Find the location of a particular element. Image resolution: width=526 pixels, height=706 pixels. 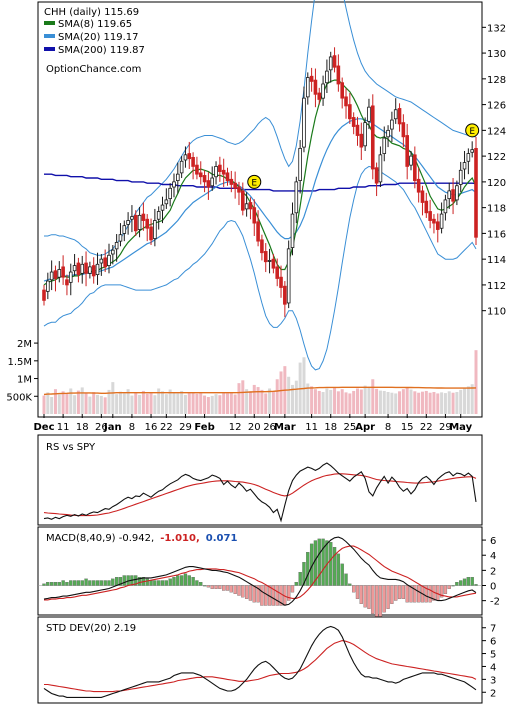

date-tick-label: 8 is located at coordinates (388, 427).